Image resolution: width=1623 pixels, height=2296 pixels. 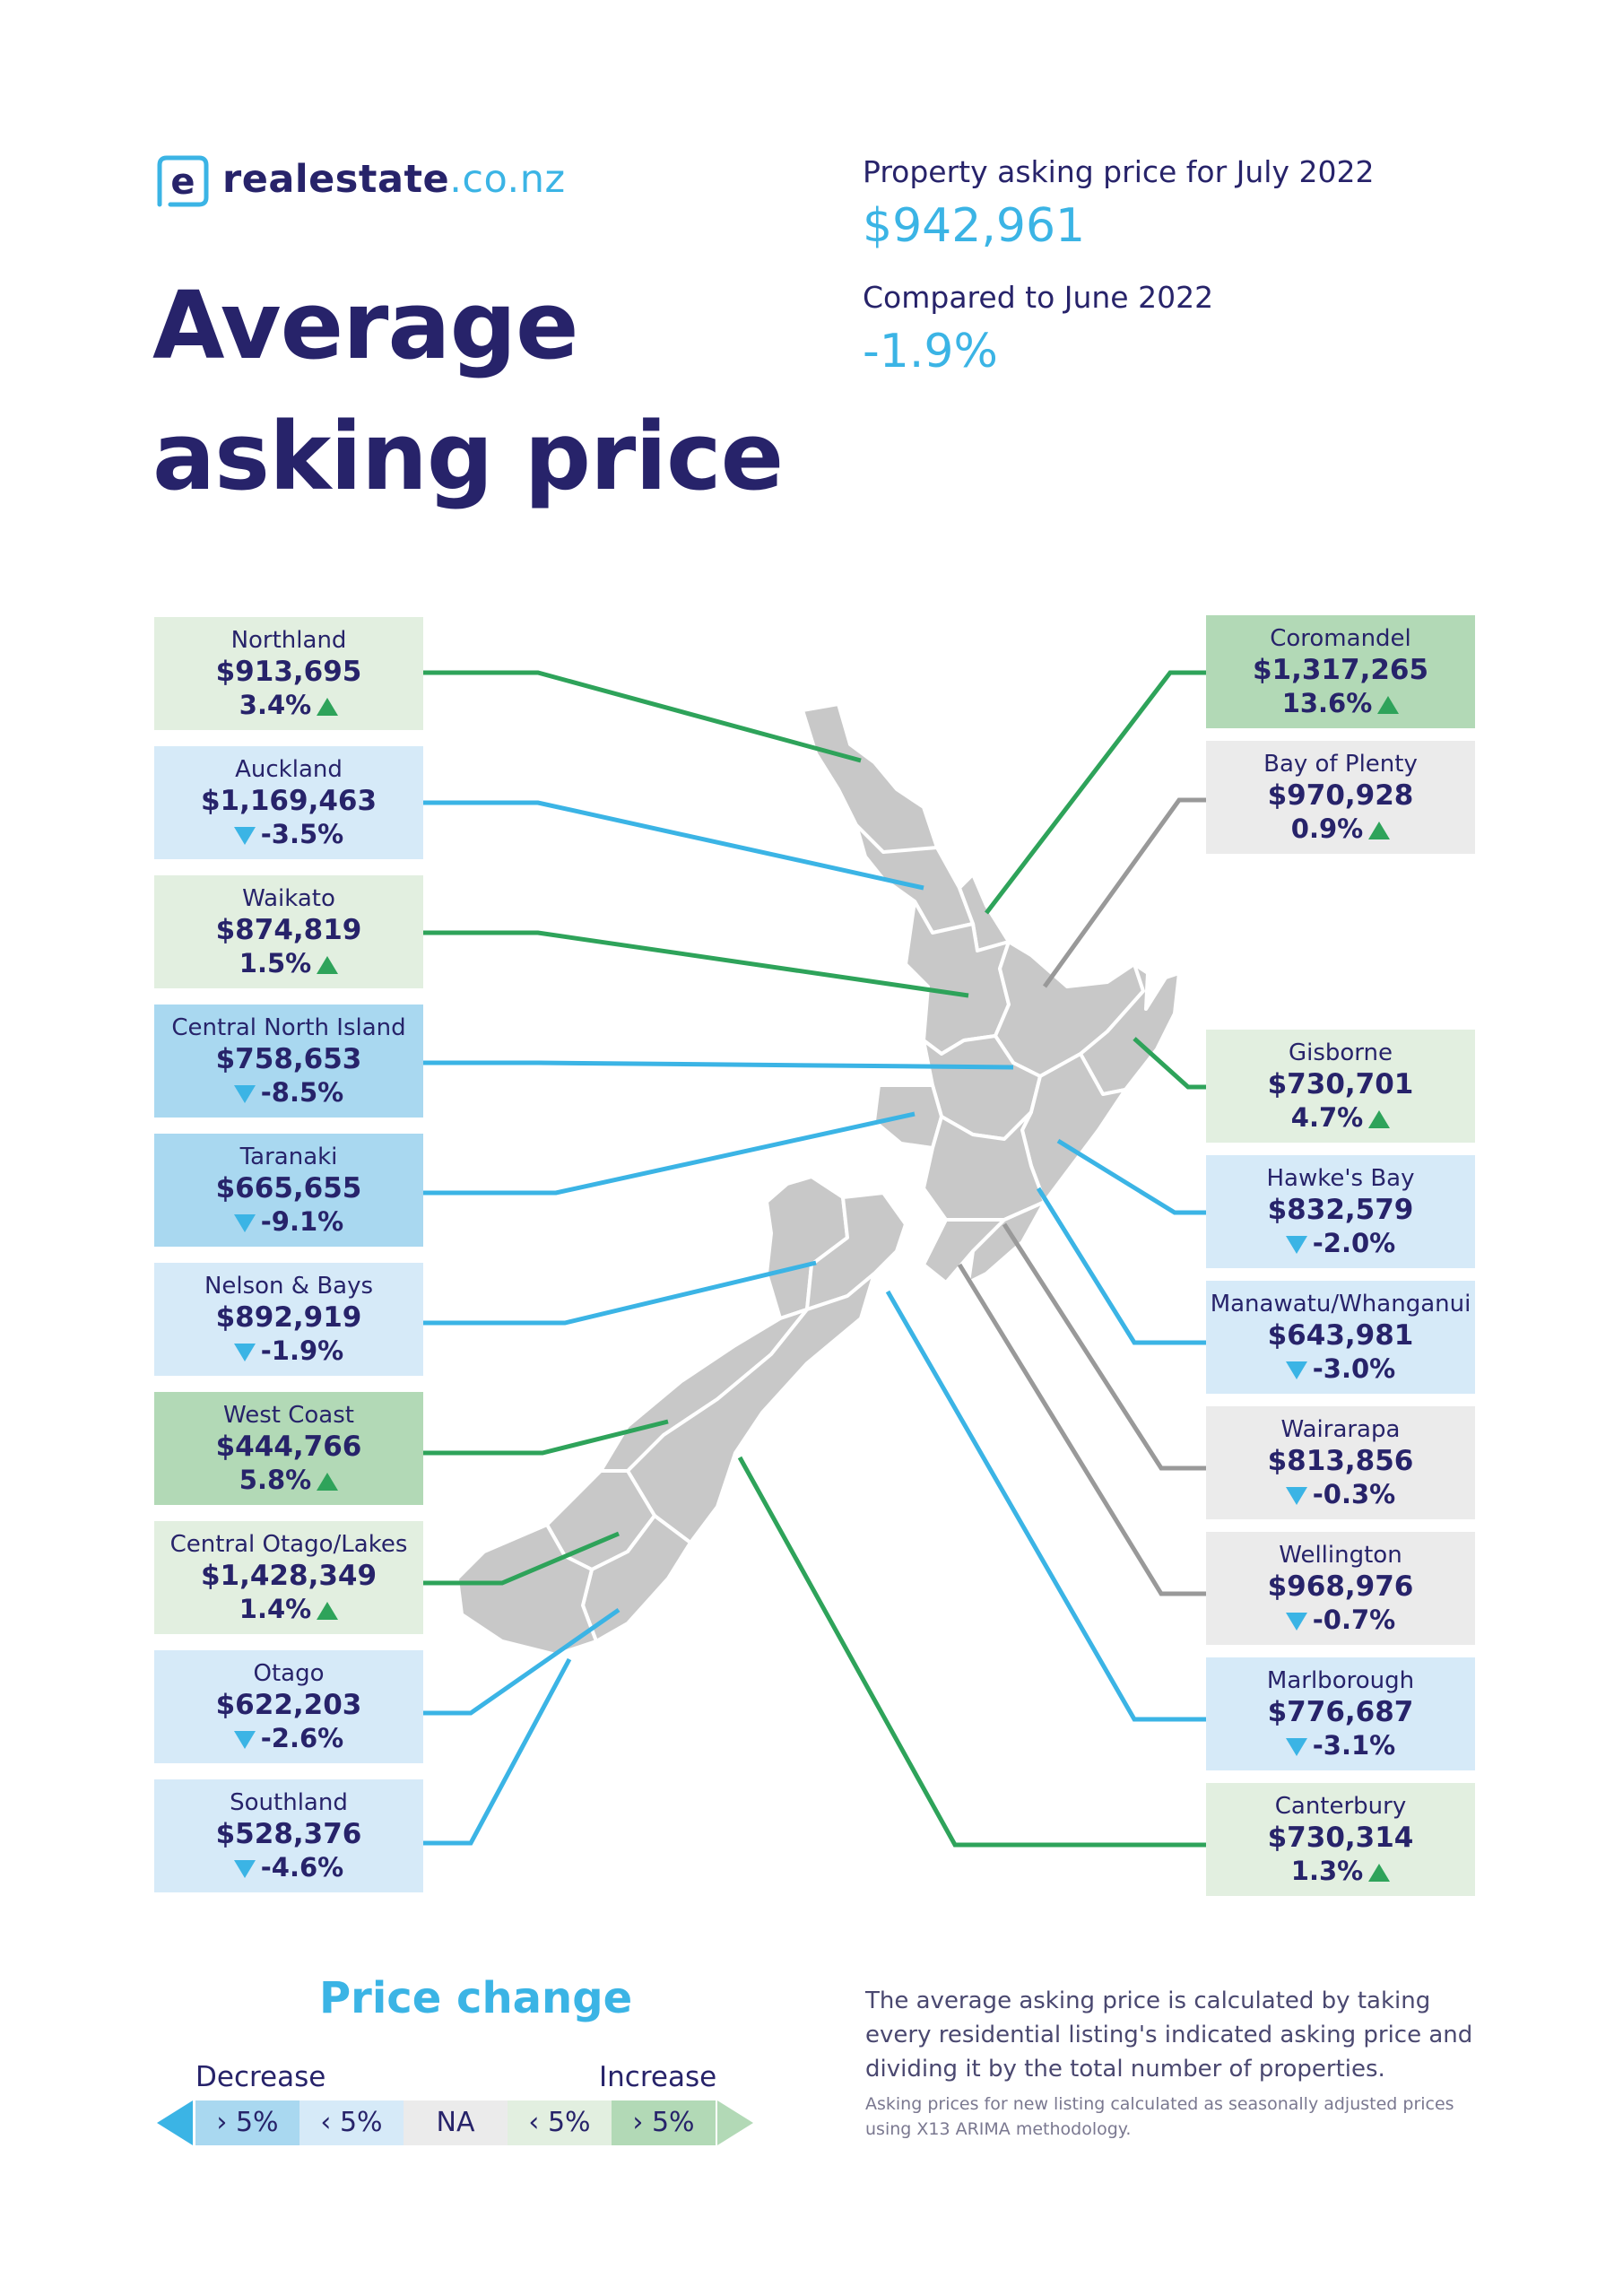 What do you see at coordinates (351, 2122) in the screenshot?
I see `legend-cell-decrease-small: ‹ 5%` at bounding box center [351, 2122].